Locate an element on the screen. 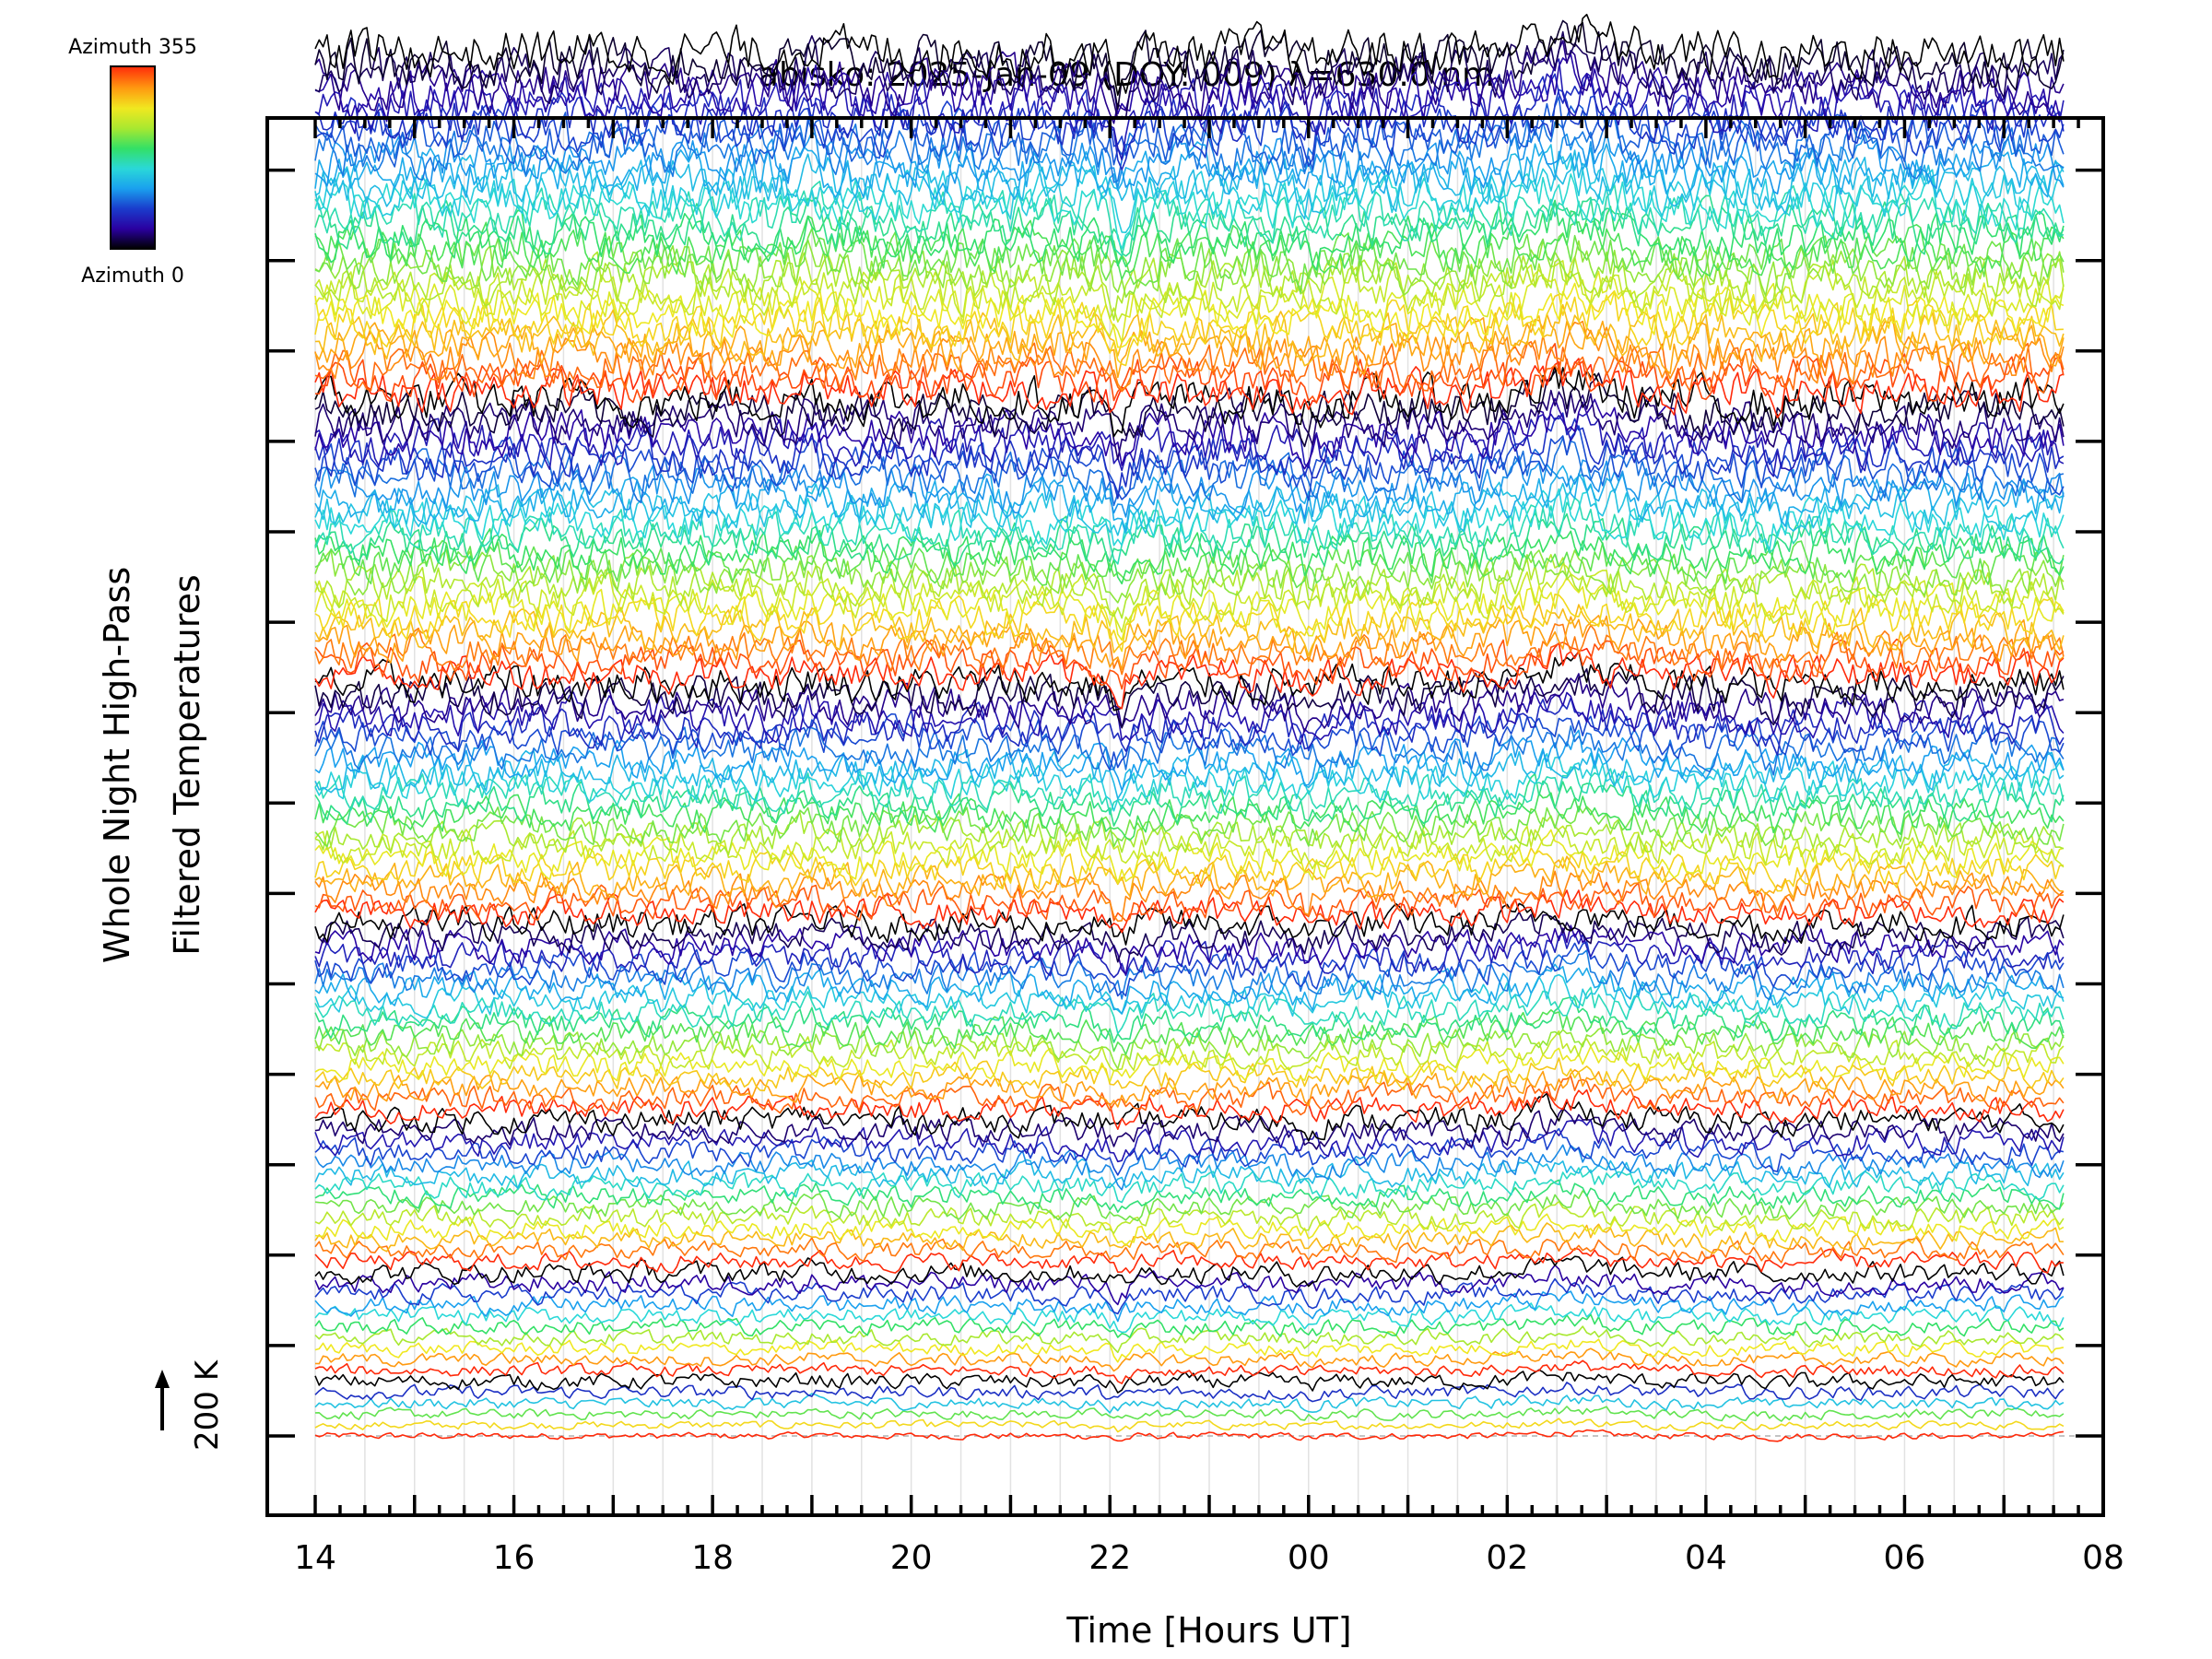 The height and width of the screenshot is (1659, 2212). x-tick-label: 08 is located at coordinates (2103, 1558).